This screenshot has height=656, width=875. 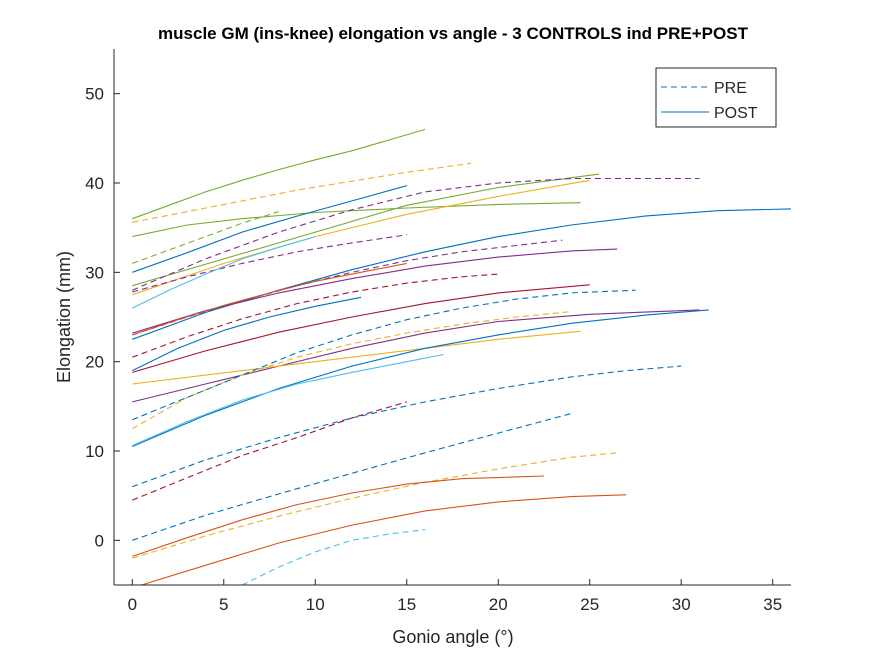 I want to click on x-tick-label: 30, so click(x=681, y=604).